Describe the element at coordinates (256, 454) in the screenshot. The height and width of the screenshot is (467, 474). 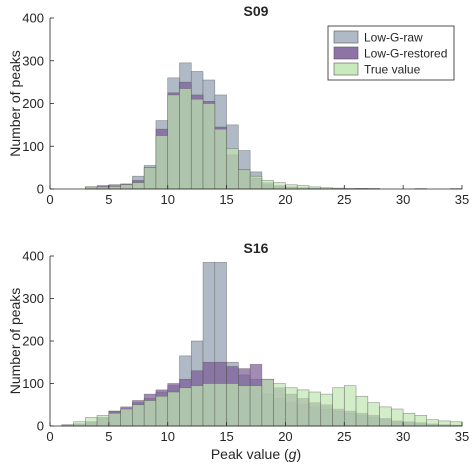
I see `x-axis-label: Peak value (g)` at that location.